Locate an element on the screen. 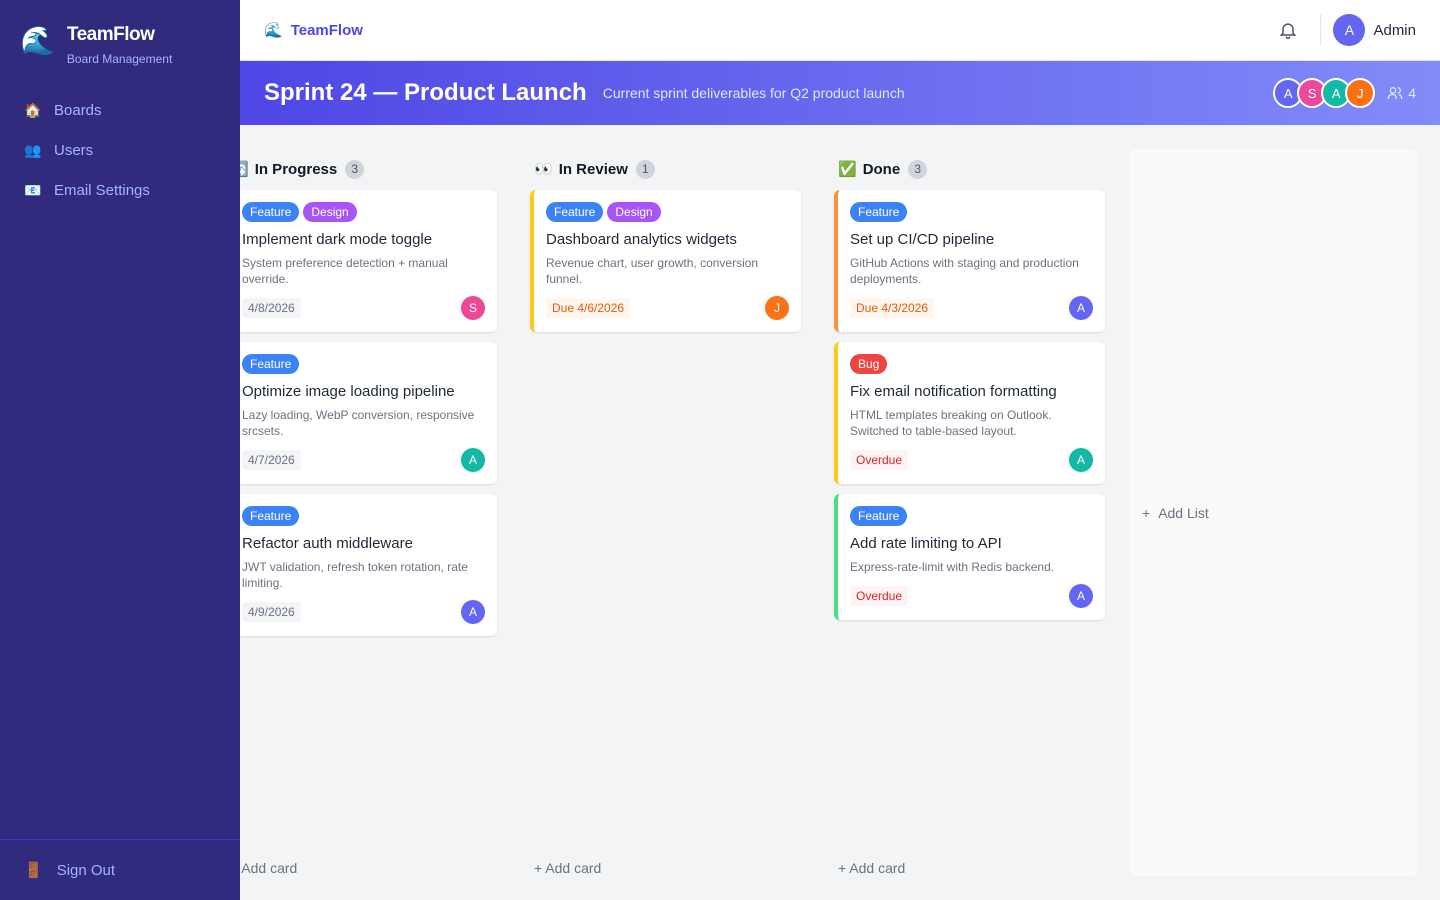 The image size is (1440, 900). topbar: 🌊 TeamFlow A Admin is located at coordinates (840, 30).